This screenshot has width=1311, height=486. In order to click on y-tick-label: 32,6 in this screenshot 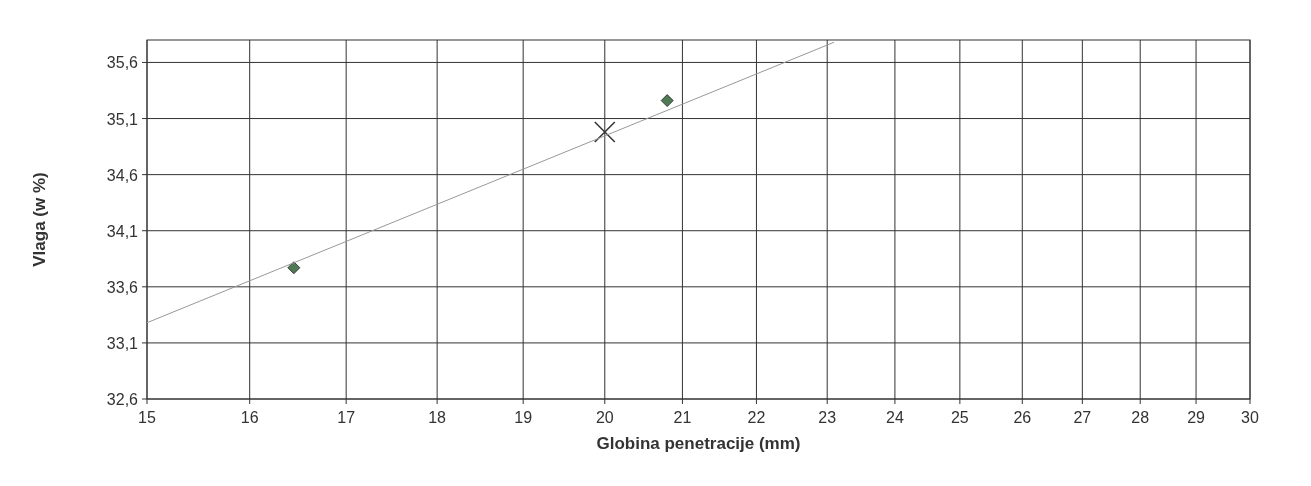, I will do `click(122, 399)`.